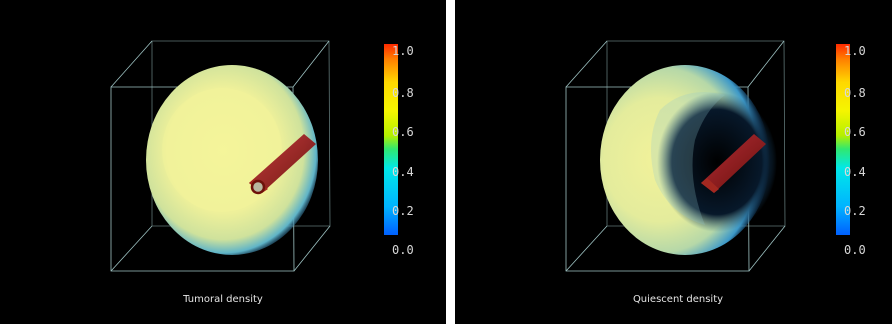 This screenshot has height=324, width=892. I want to click on necrotic-cavity, so click(717, 162).